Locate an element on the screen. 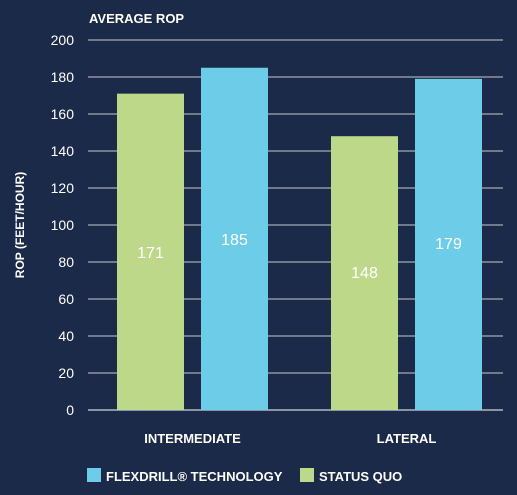 The height and width of the screenshot is (495, 517). bar-value-label: 185 is located at coordinates (234, 240).